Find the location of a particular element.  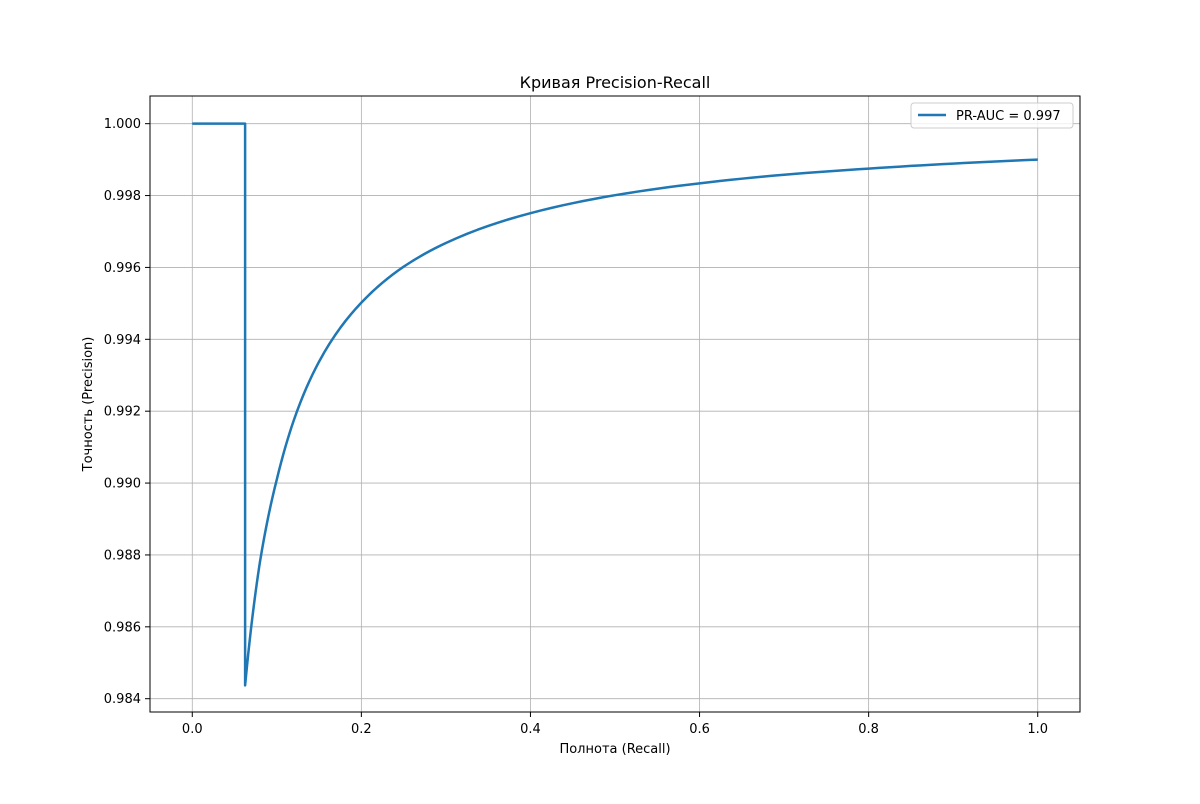

y-tick-label: 0.986 is located at coordinates (122, 627).